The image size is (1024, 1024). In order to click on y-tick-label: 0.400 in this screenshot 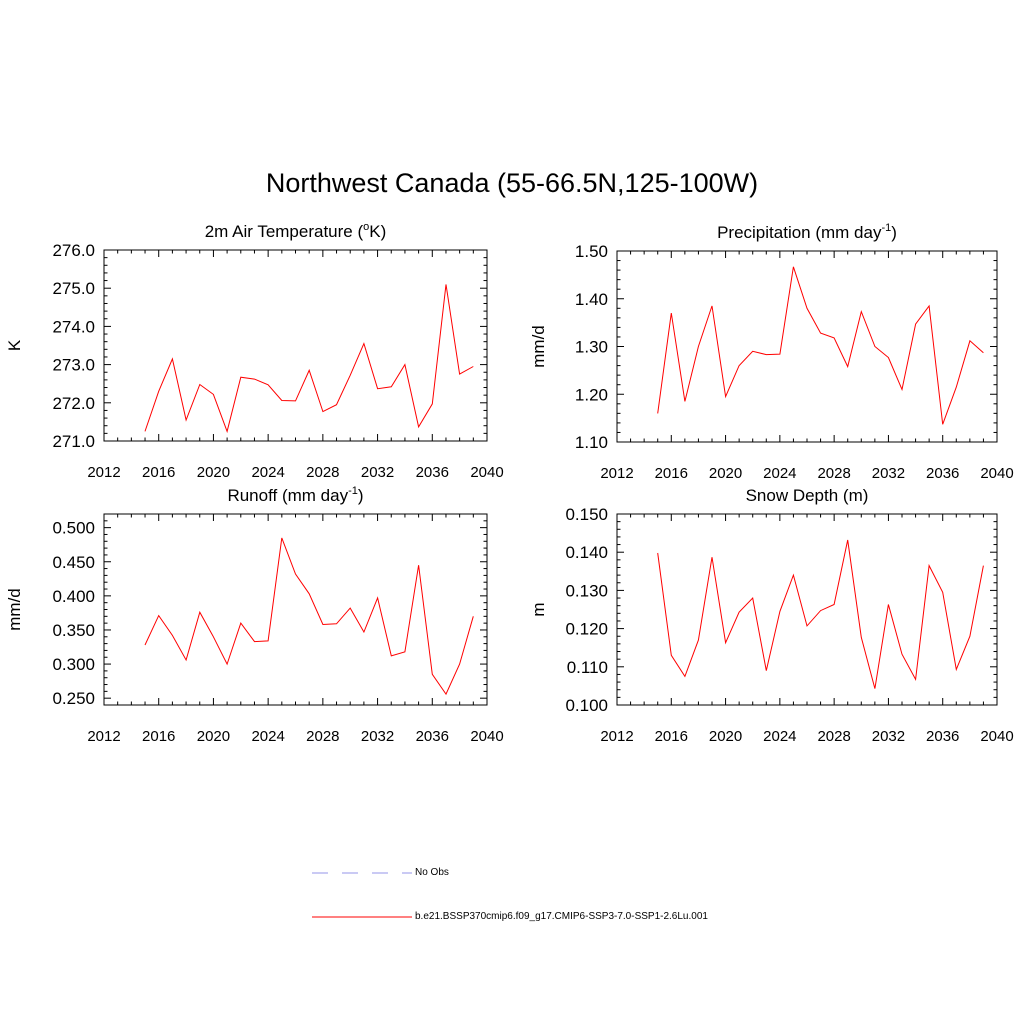, I will do `click(73, 596)`.